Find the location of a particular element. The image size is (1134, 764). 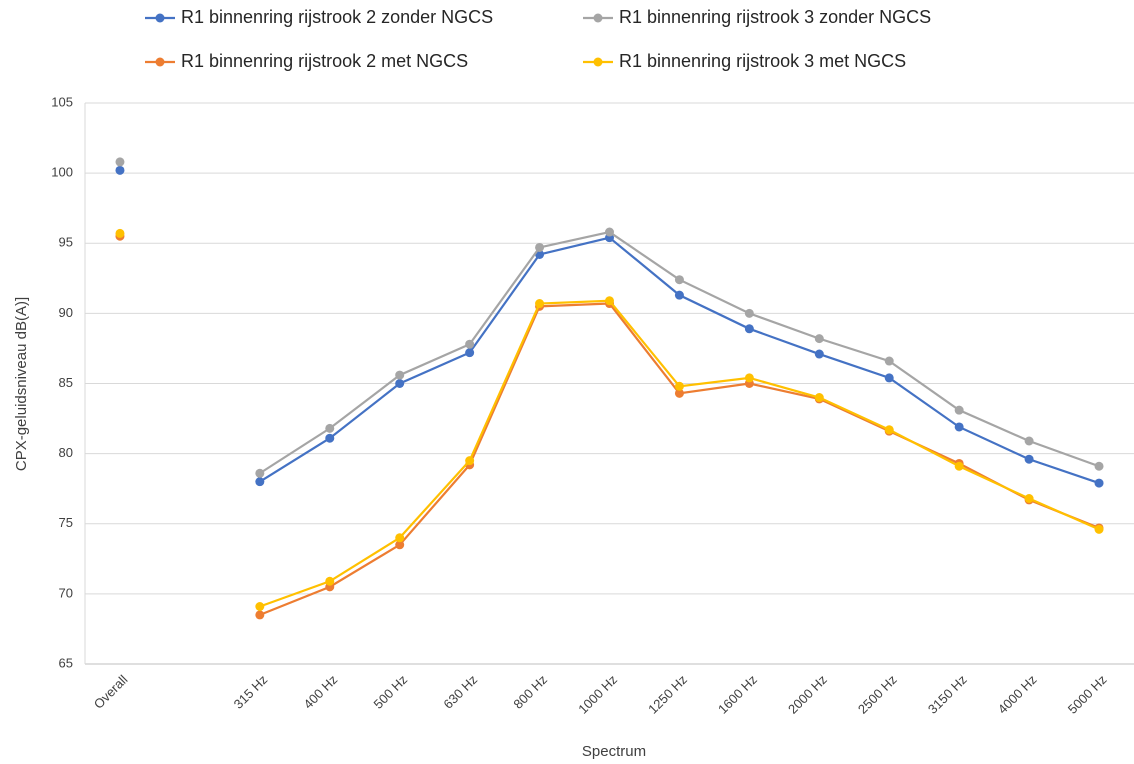

y-tick-label: 75 is located at coordinates (66, 522).